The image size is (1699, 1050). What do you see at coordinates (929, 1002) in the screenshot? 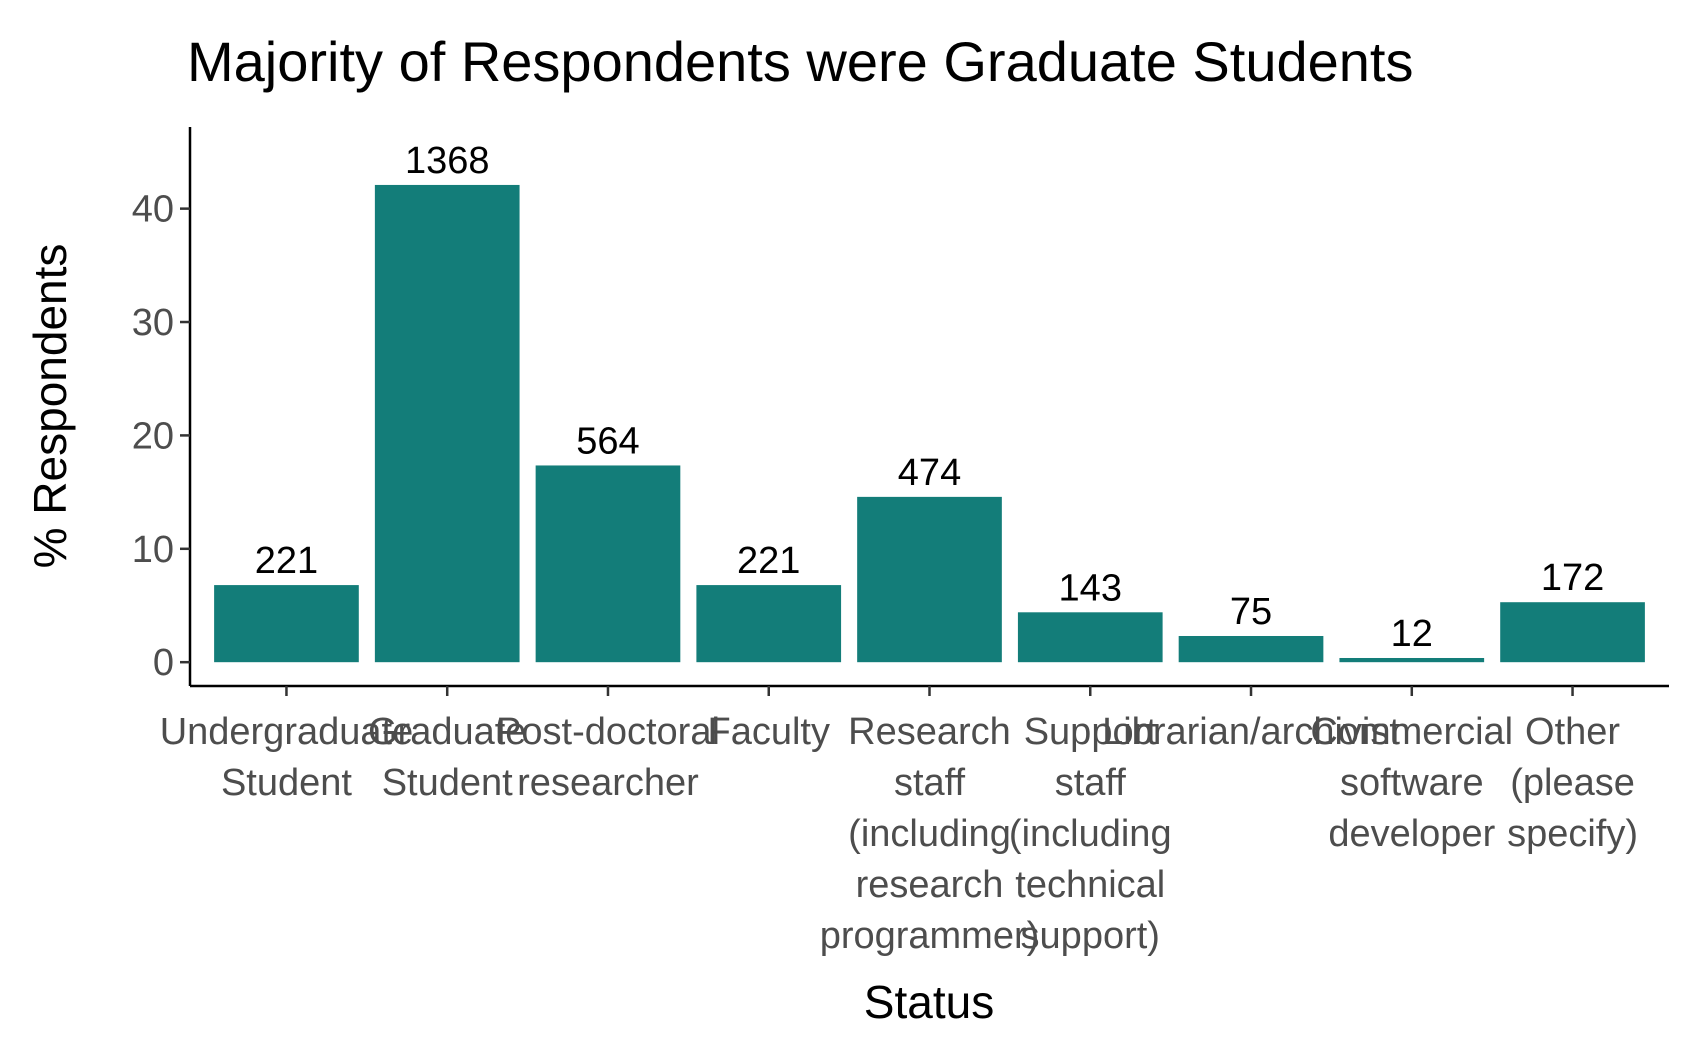
I see `x-axis-title: Status` at bounding box center [929, 1002].